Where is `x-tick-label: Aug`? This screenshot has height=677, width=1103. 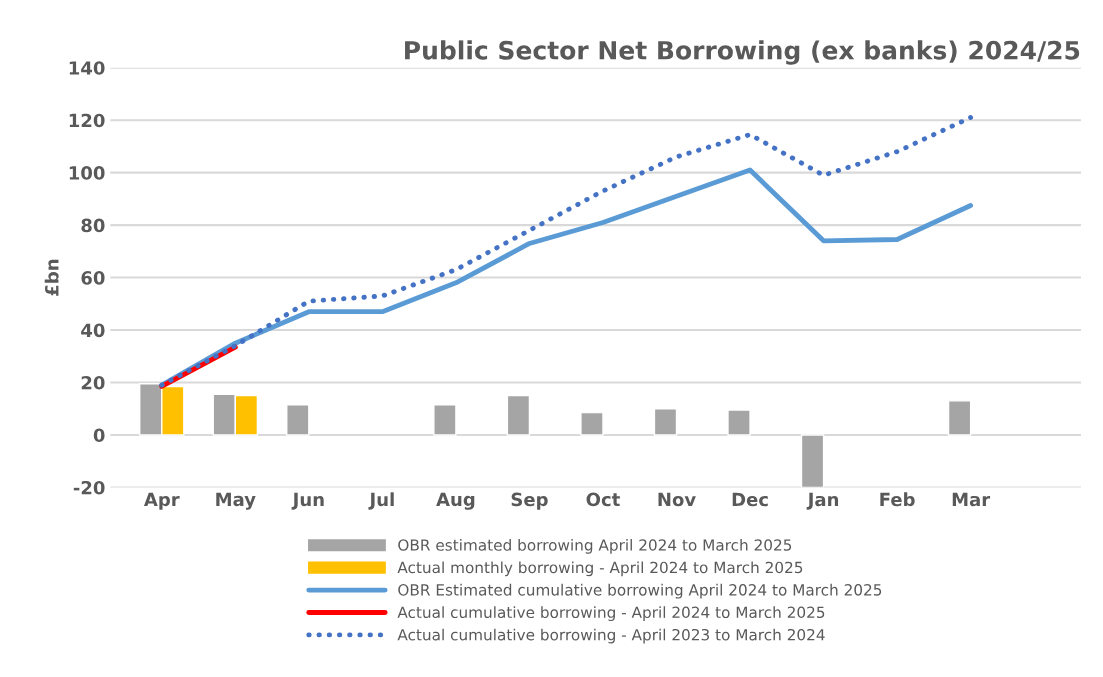 x-tick-label: Aug is located at coordinates (455, 501).